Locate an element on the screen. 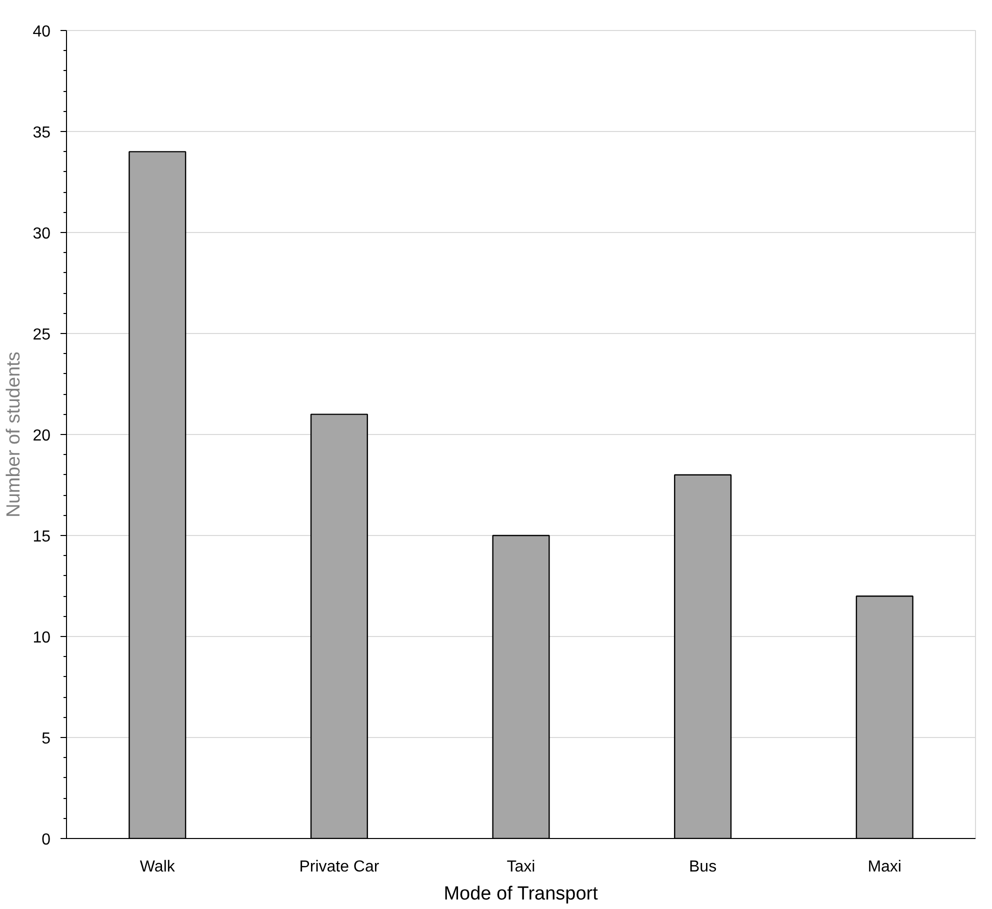 The image size is (992, 909). x-tick-label: Maxi is located at coordinates (885, 867).